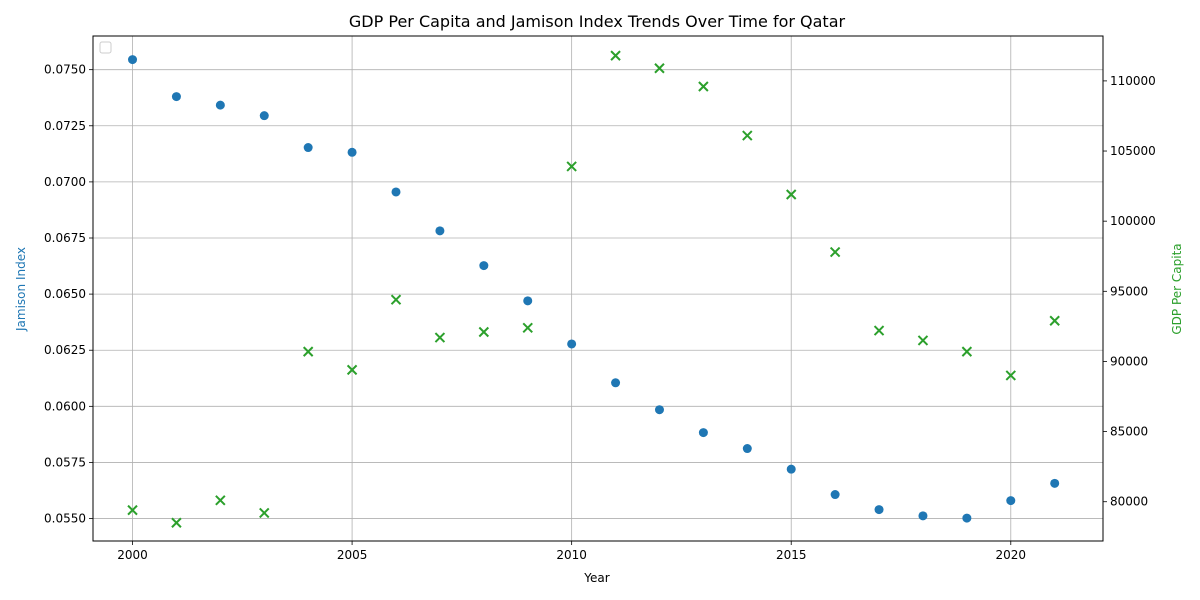 The height and width of the screenshot is (600, 1200). Describe the element at coordinates (65, 126) in the screenshot. I see `left-y-tick-label: 0.0725` at that location.